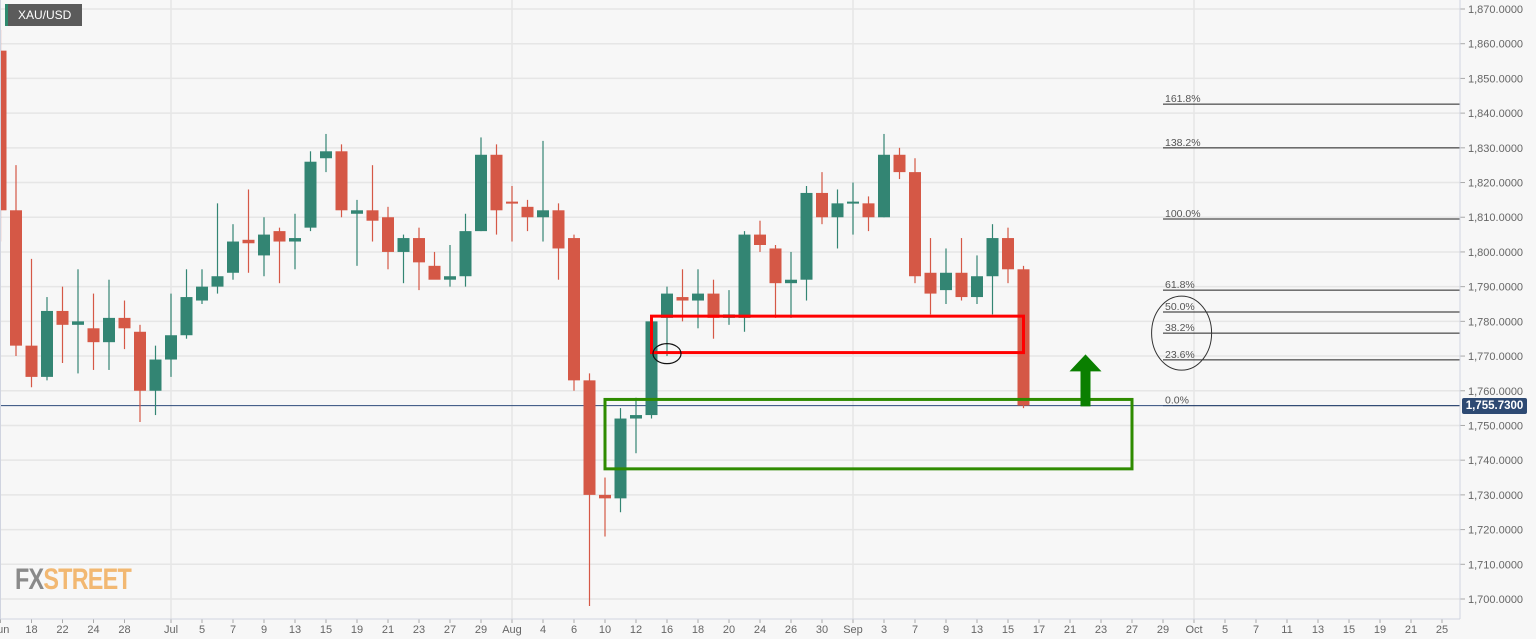  I want to click on x-tick-label: 23, so click(419, 630).